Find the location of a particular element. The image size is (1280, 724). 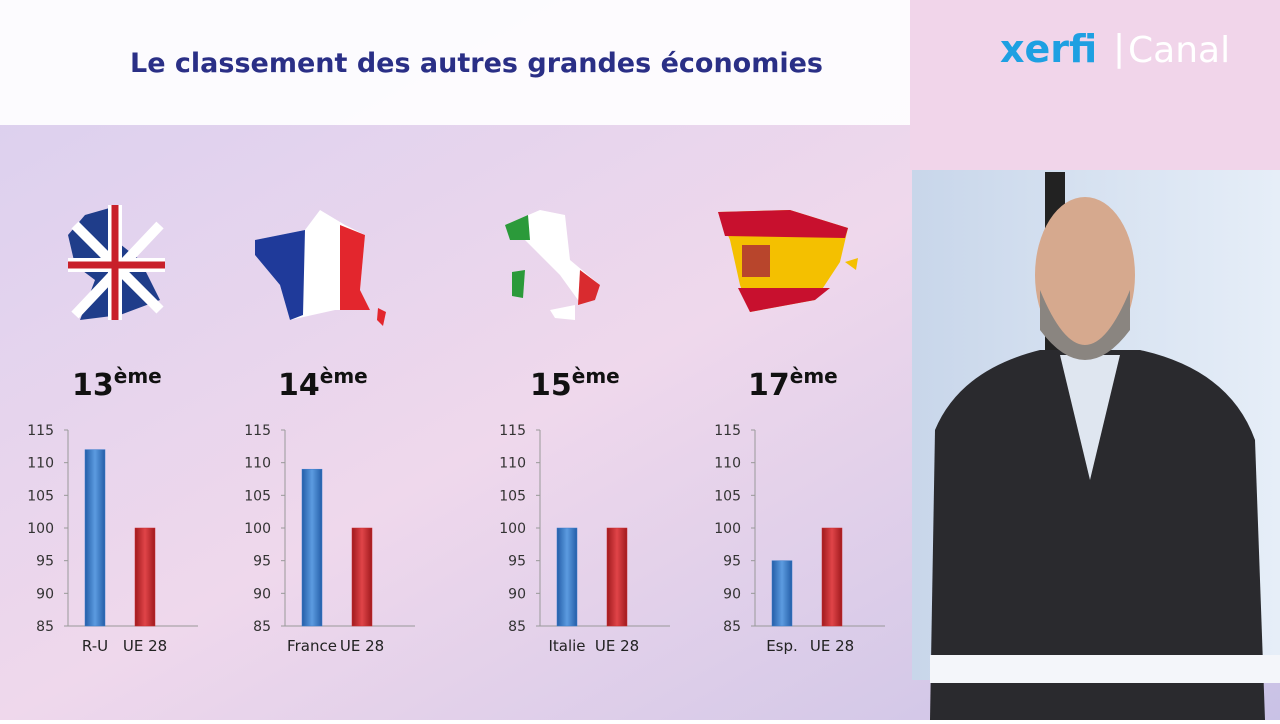

beard is located at coordinates (1085, 325).